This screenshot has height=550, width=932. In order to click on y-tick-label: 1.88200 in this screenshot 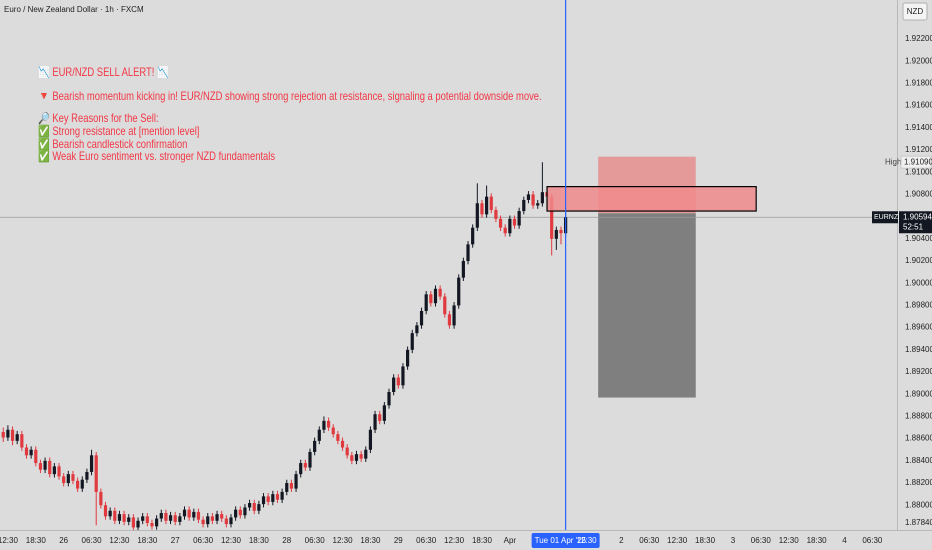, I will do `click(918, 482)`.